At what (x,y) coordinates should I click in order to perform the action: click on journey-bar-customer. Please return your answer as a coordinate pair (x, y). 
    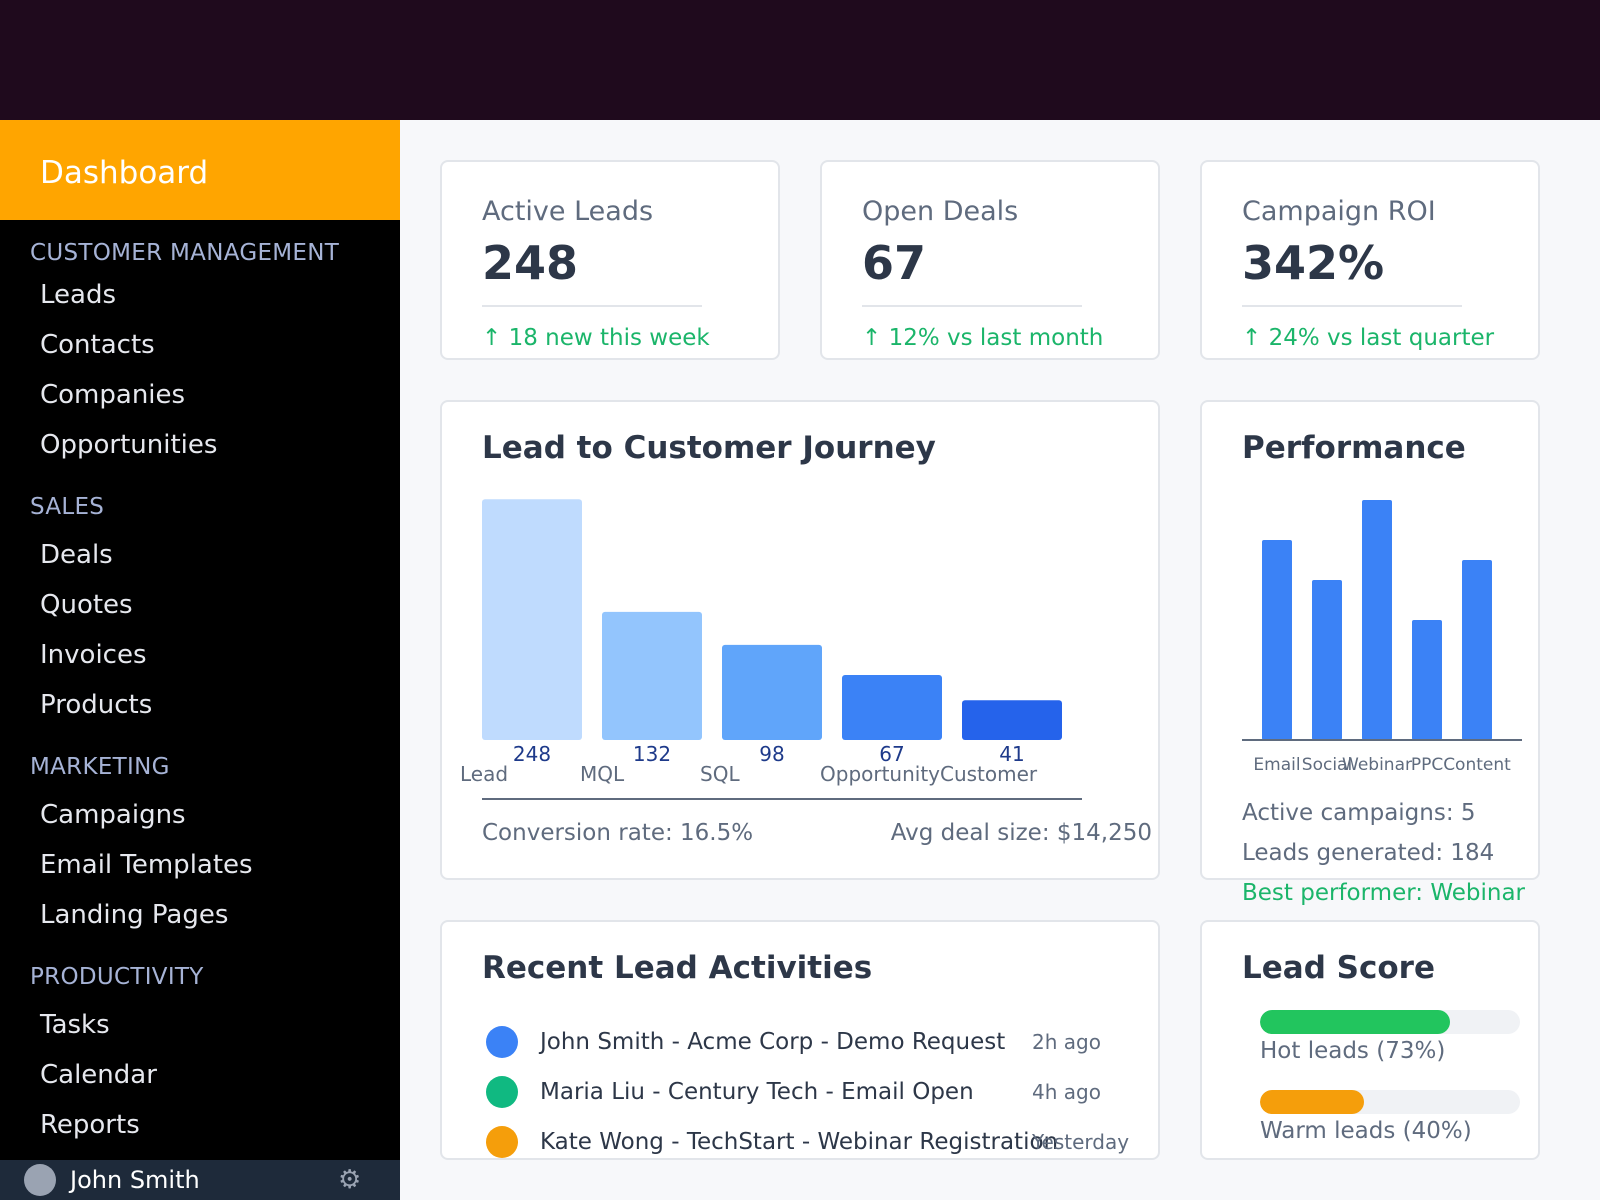
    Looking at the image, I should click on (1012, 720).